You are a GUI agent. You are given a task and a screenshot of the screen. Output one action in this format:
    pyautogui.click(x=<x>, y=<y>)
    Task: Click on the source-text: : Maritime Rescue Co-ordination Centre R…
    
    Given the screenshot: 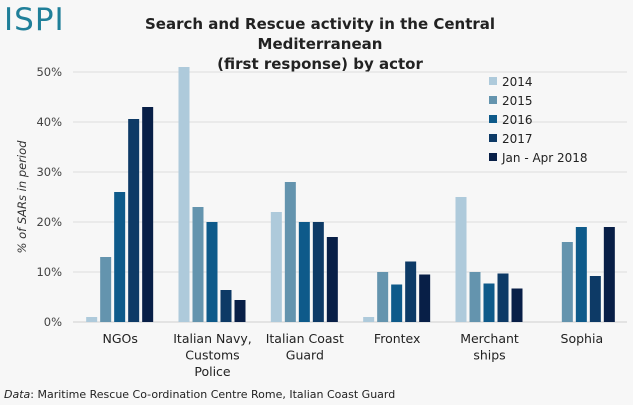 What is the action you would take?
    pyautogui.click(x=213, y=394)
    